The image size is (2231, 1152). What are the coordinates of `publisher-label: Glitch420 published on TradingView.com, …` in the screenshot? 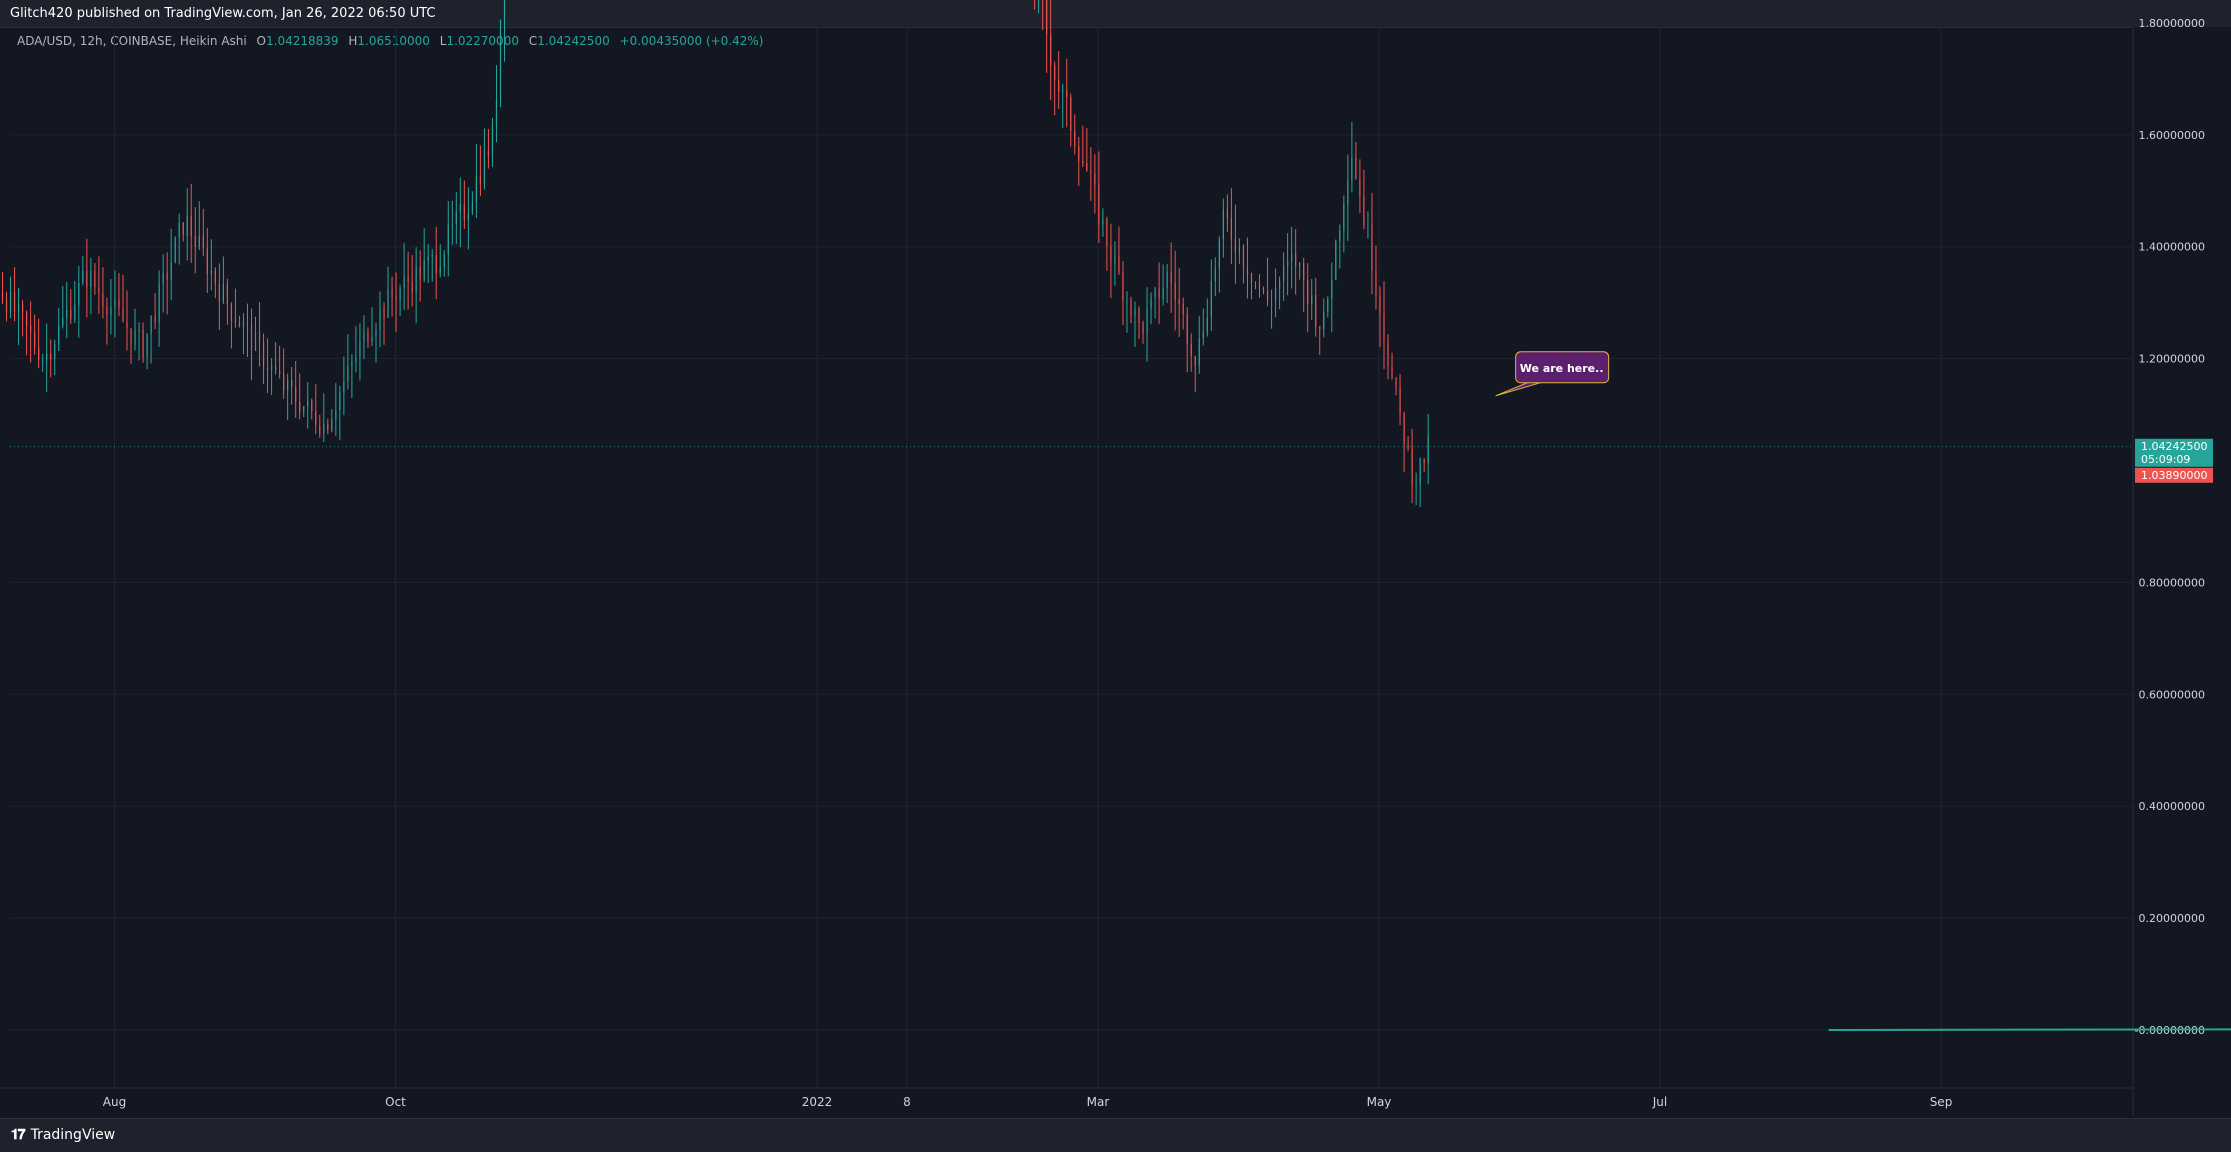 It's located at (223, 13).